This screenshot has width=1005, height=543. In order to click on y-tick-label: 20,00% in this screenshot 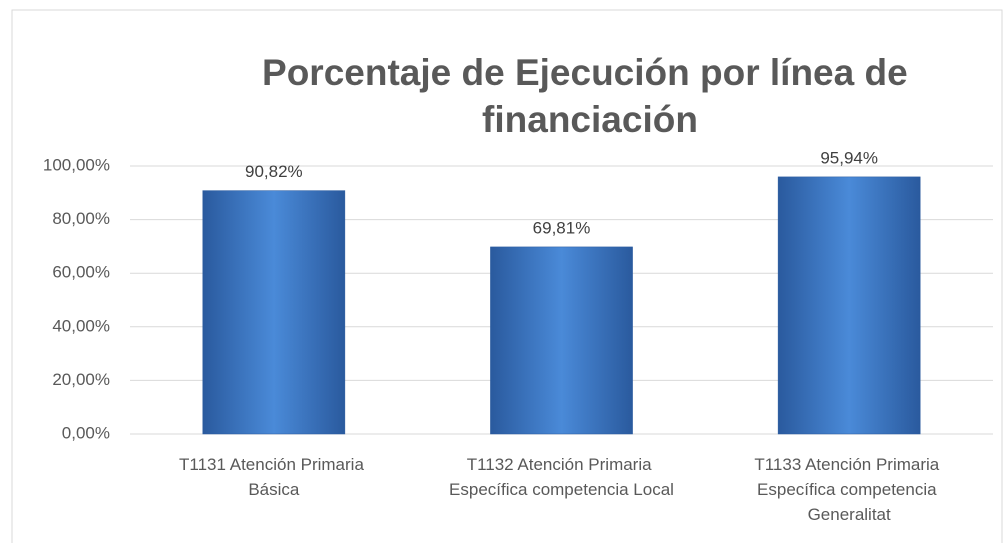, I will do `click(81, 379)`.